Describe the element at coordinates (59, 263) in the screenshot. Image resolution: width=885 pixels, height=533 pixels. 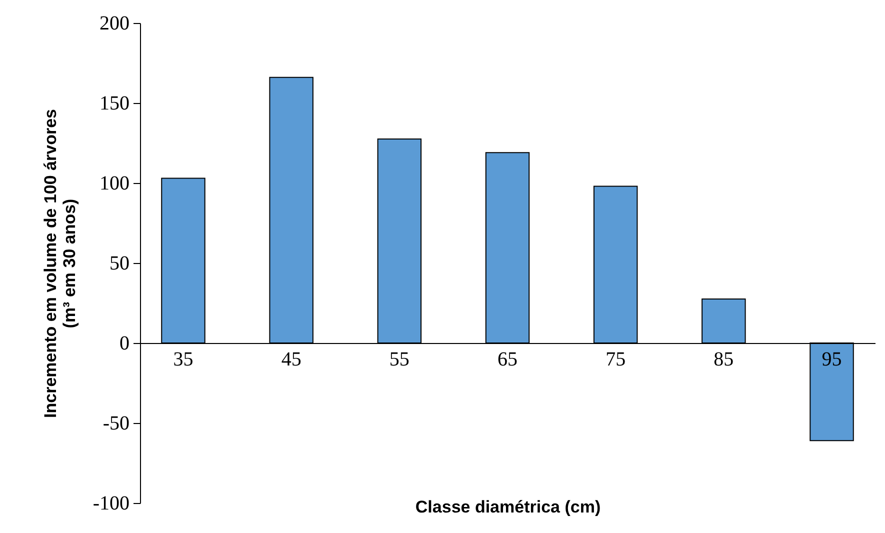
I see `y-axis-title: Incremento em volume de 100 árvores (m³ em 30 anos)` at that location.